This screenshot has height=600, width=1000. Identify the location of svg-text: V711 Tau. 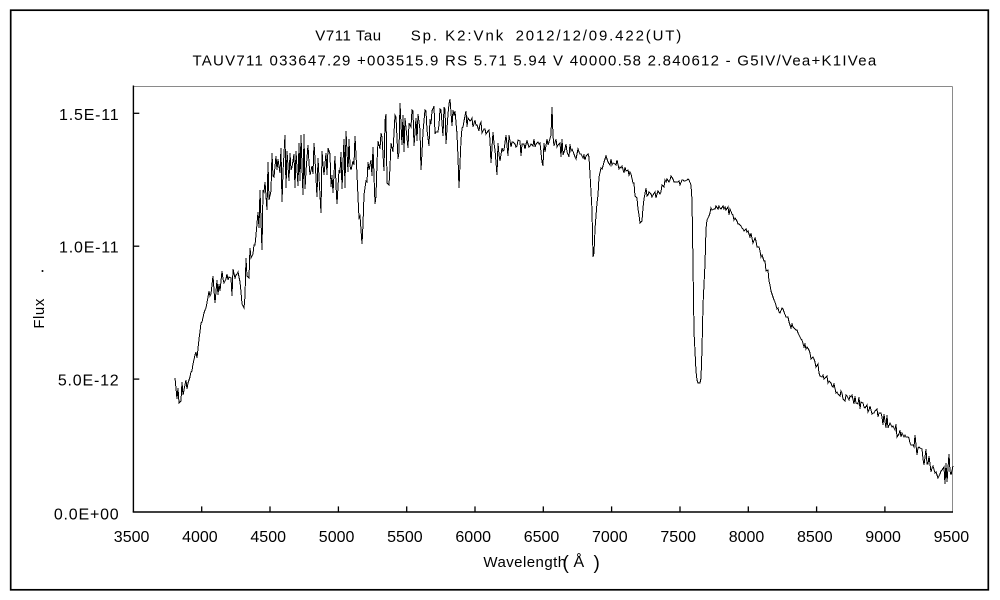
(348, 35).